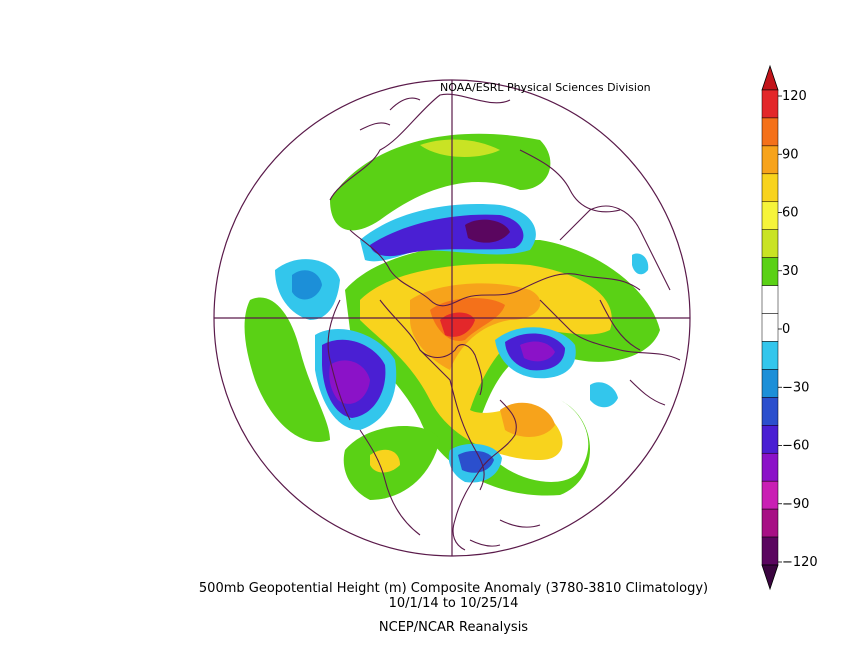  Describe the element at coordinates (453, 627) in the screenshot. I see `data-source: NCEP/NCAR Reanalysis` at that location.